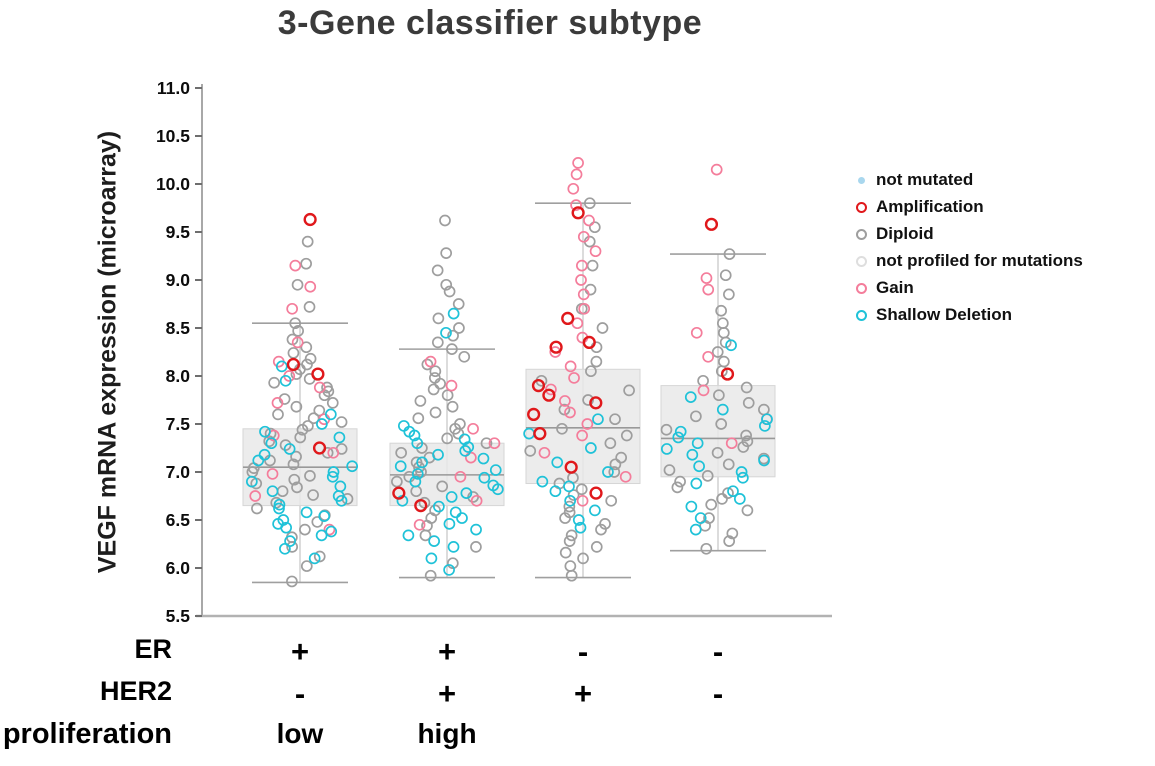  I want to click on y-tick-label: 9.0, so click(178, 280).